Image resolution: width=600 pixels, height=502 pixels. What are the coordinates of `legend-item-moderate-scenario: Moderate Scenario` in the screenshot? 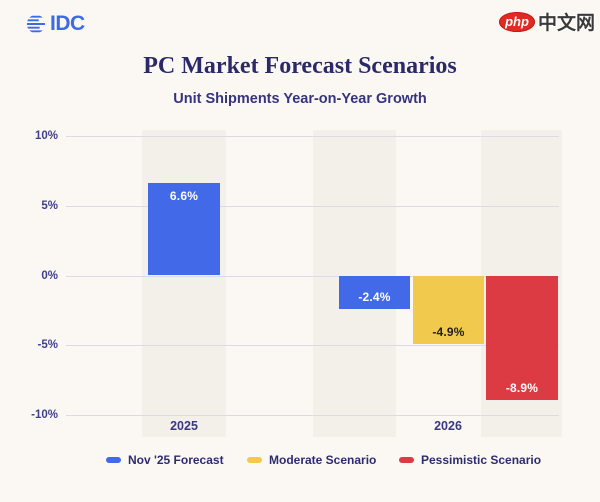 It's located at (311, 460).